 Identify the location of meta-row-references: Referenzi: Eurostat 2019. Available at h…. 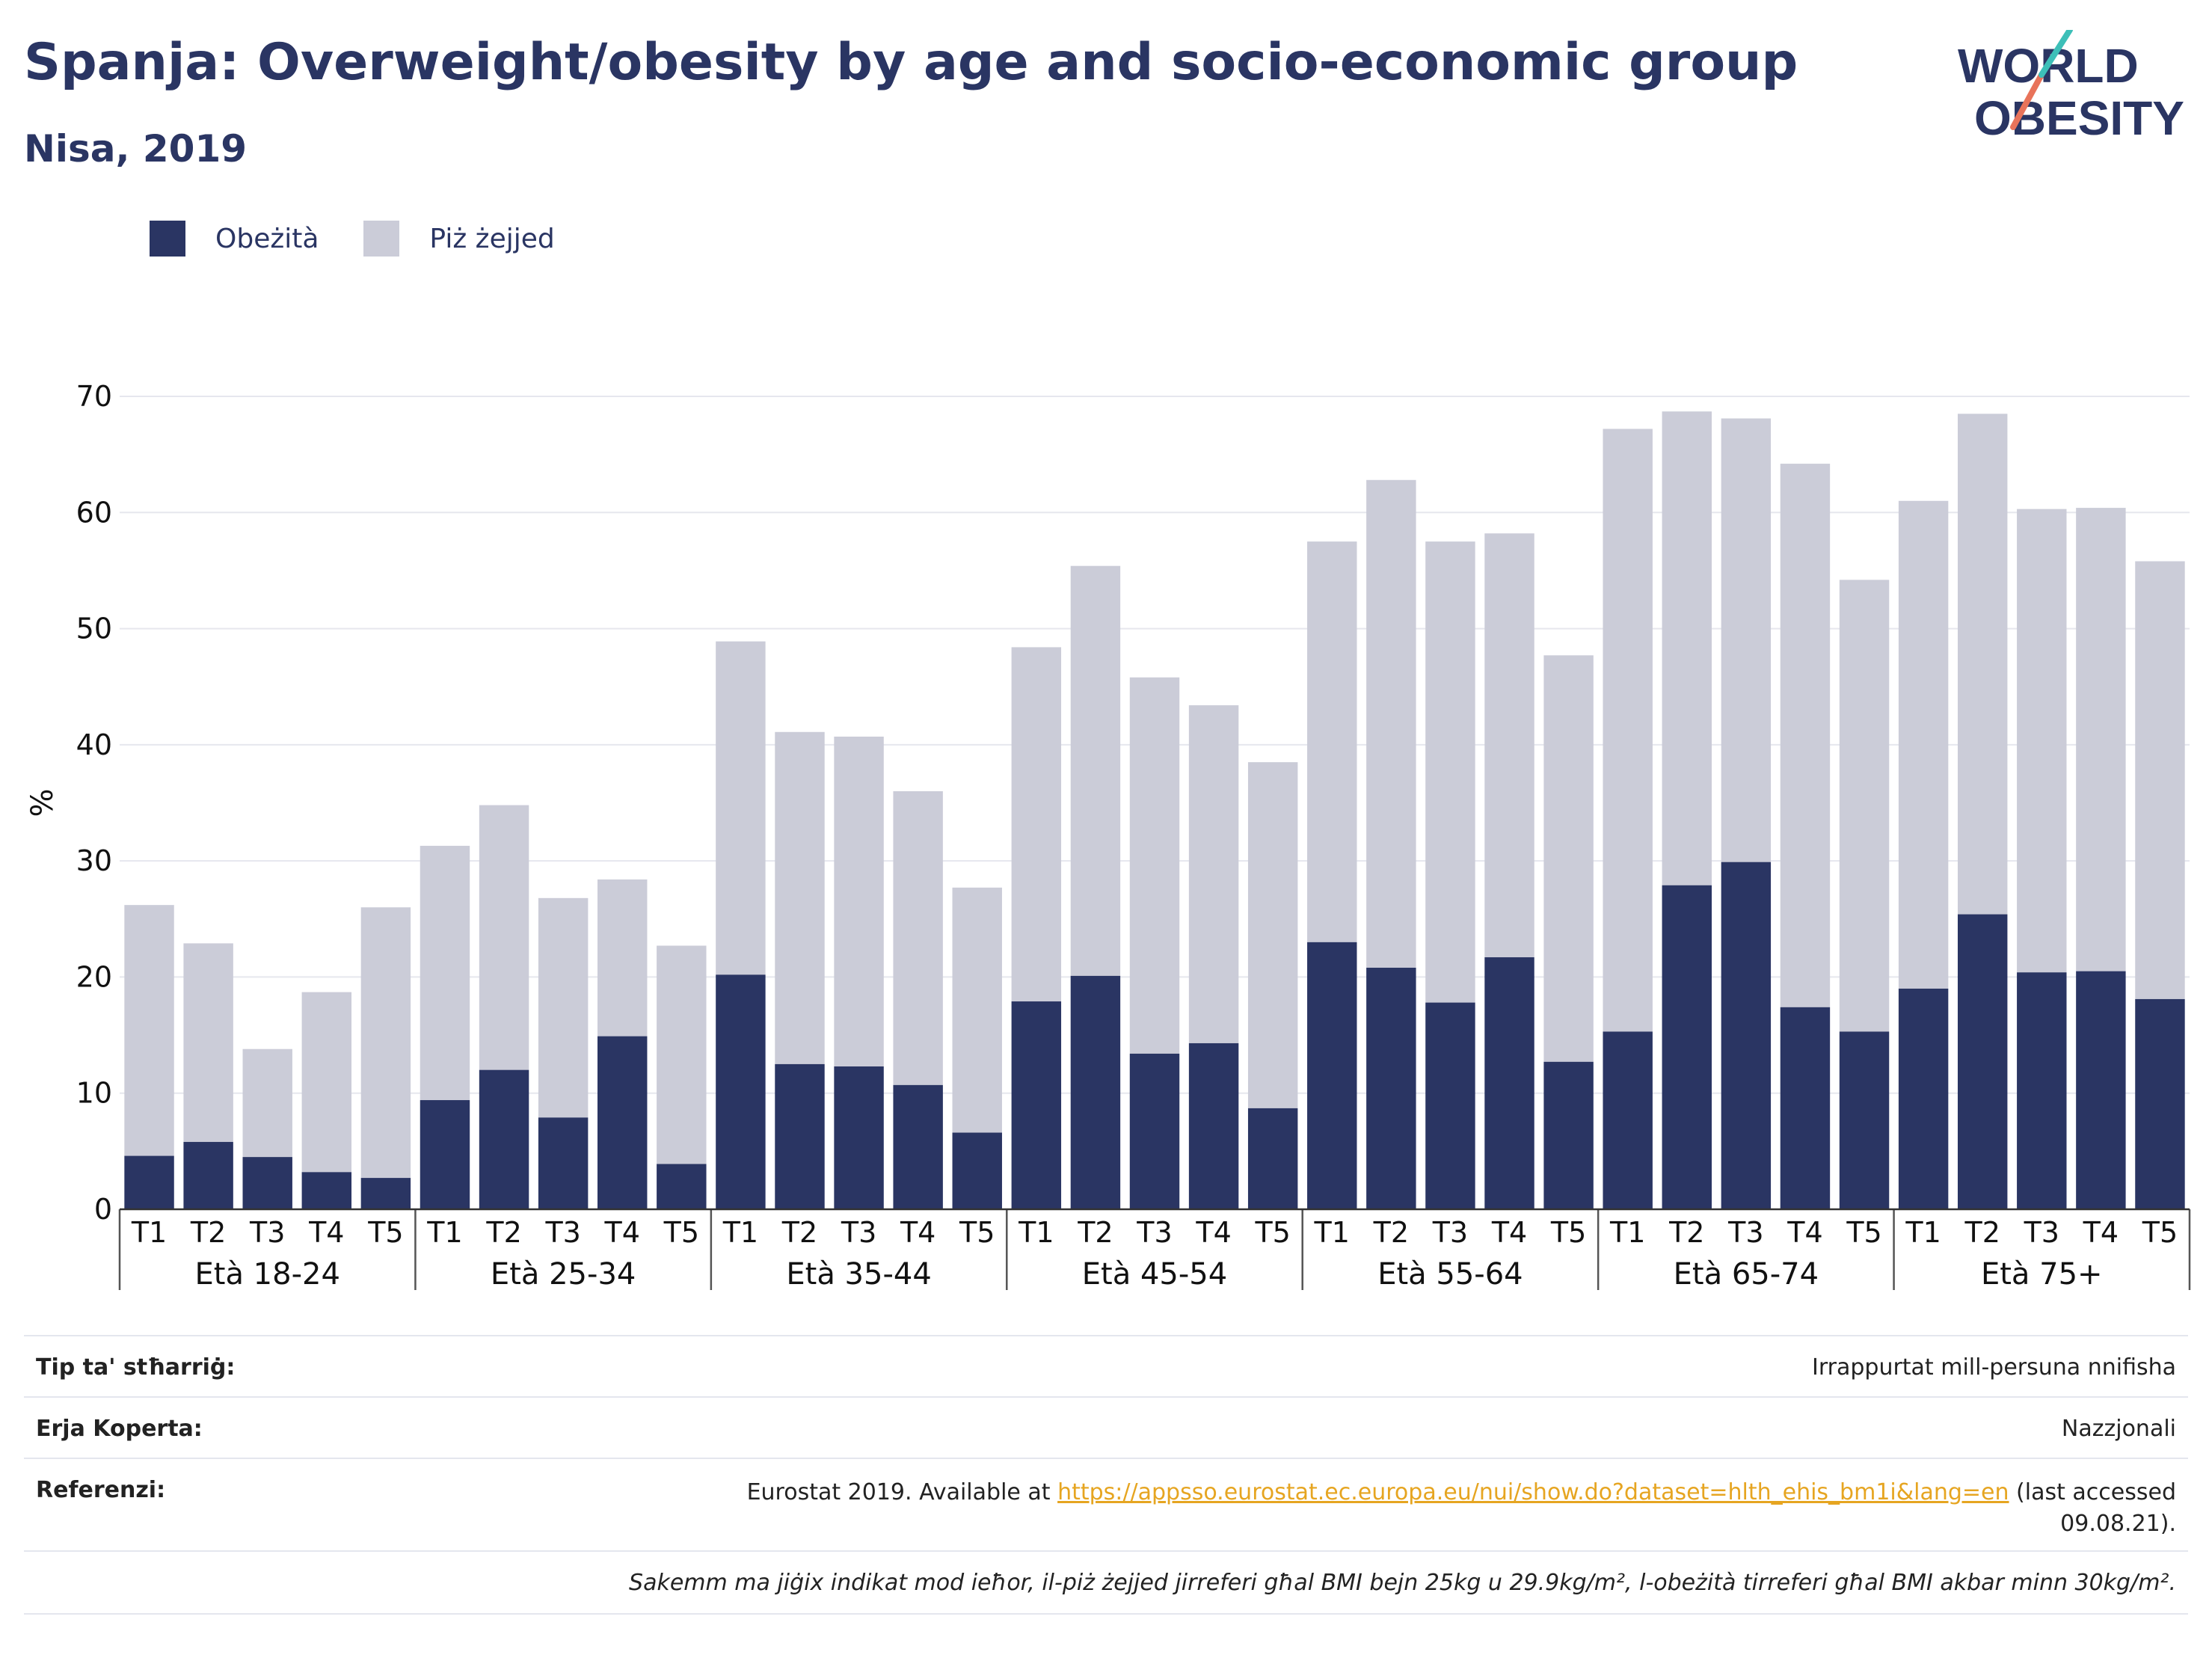
(1106, 1505).